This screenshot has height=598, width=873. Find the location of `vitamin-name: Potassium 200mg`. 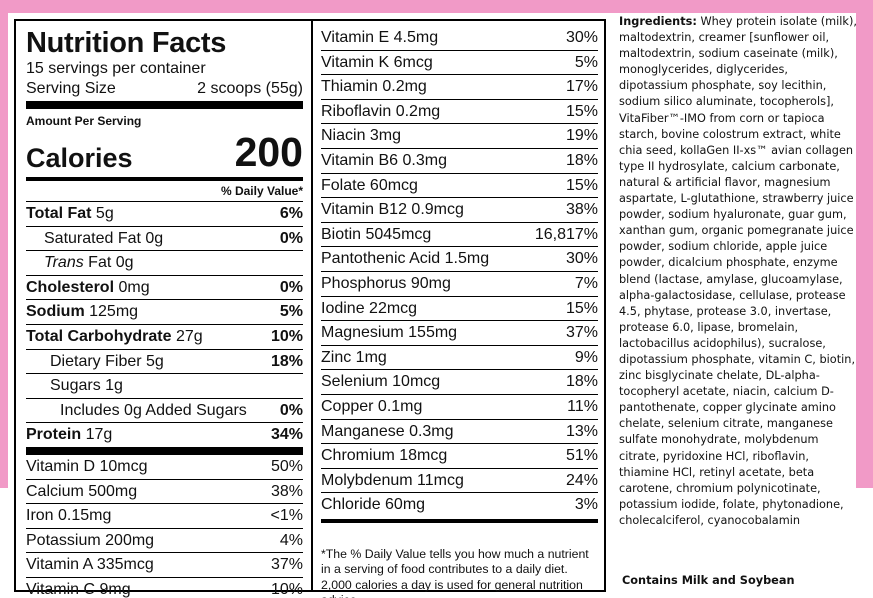

vitamin-name: Potassium 200mg is located at coordinates (90, 540).